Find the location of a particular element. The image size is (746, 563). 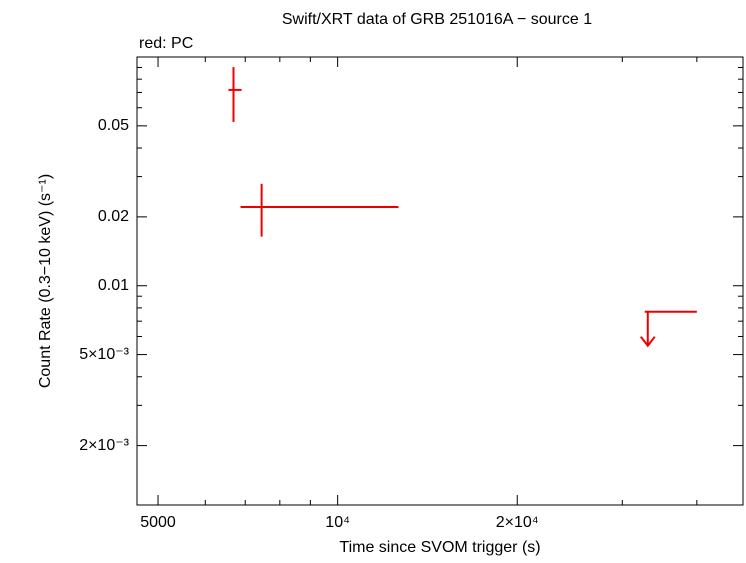

x-axis-label: Time since SVOM trigger (s) is located at coordinates (439, 547).